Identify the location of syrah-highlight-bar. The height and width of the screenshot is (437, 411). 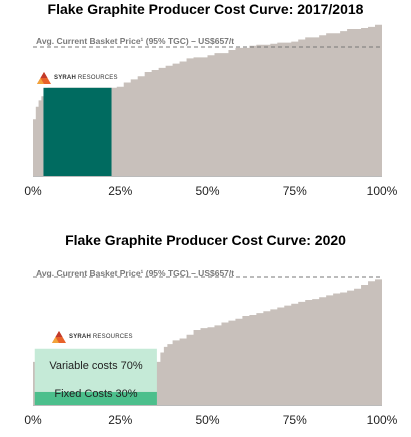
(77, 131).